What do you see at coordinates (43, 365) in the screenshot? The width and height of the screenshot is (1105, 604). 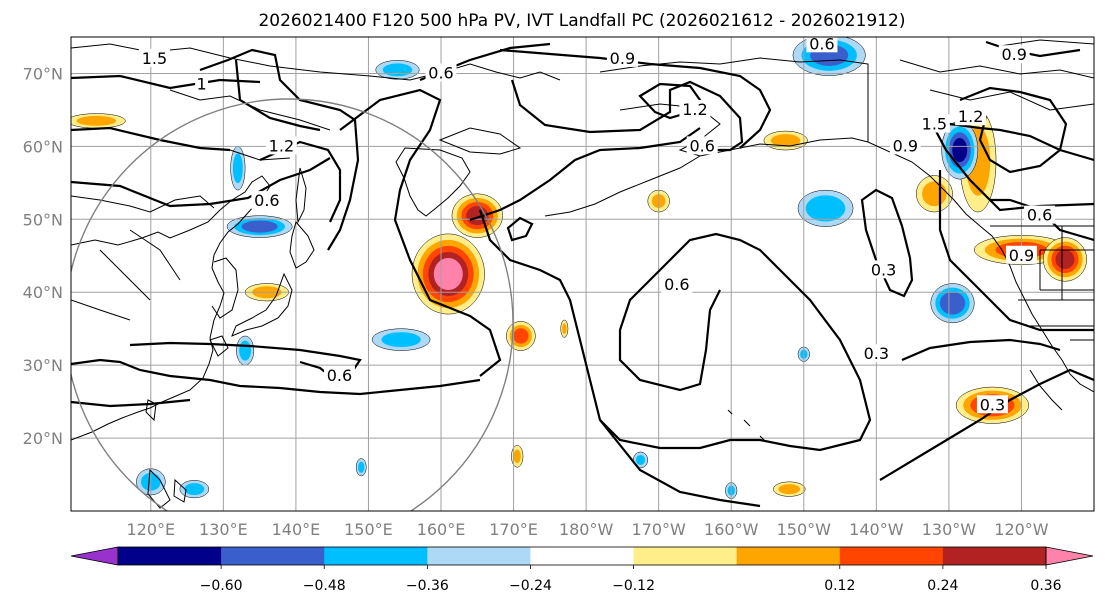 I see `lat-tick-label: 30°N` at bounding box center [43, 365].